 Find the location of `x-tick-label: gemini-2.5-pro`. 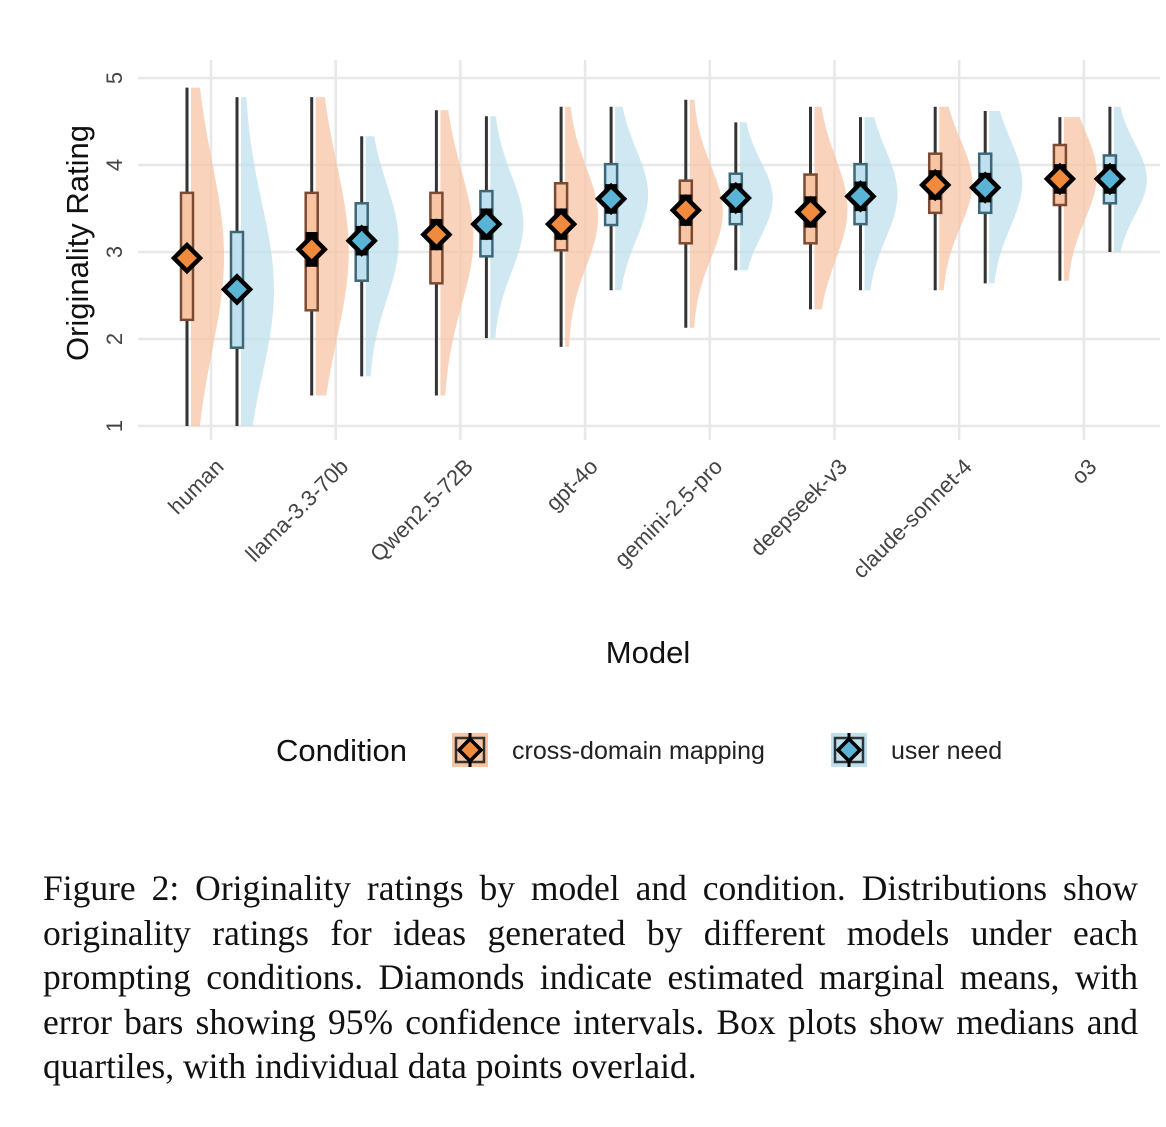

x-tick-label: gemini-2.5-pro is located at coordinates (668, 513).